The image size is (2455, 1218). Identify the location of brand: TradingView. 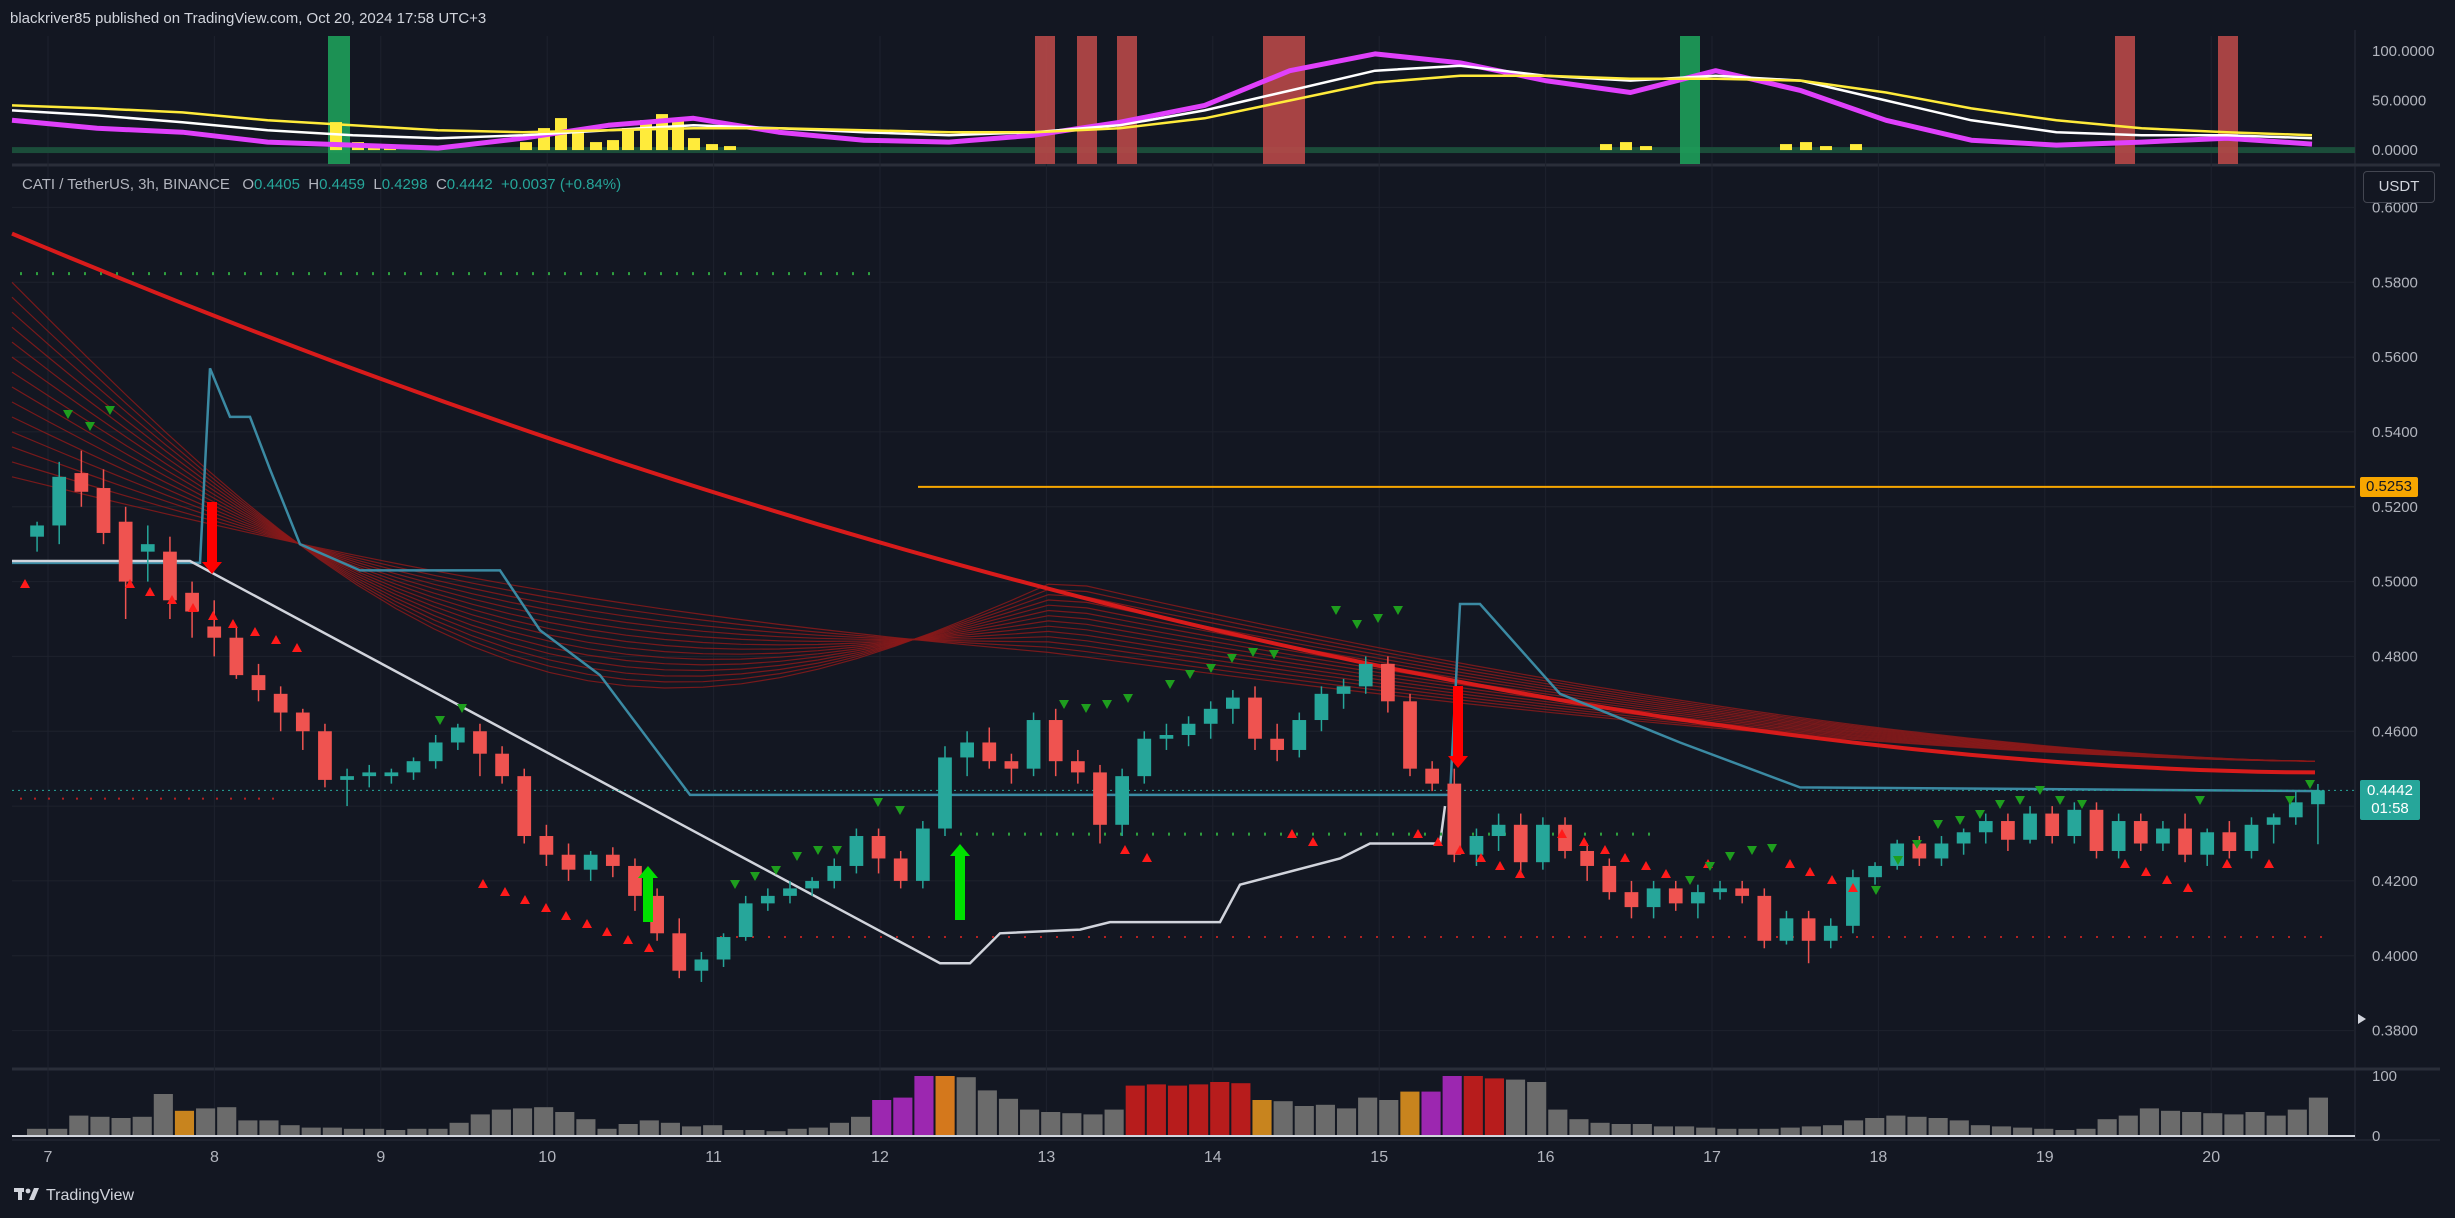
(74, 1195).